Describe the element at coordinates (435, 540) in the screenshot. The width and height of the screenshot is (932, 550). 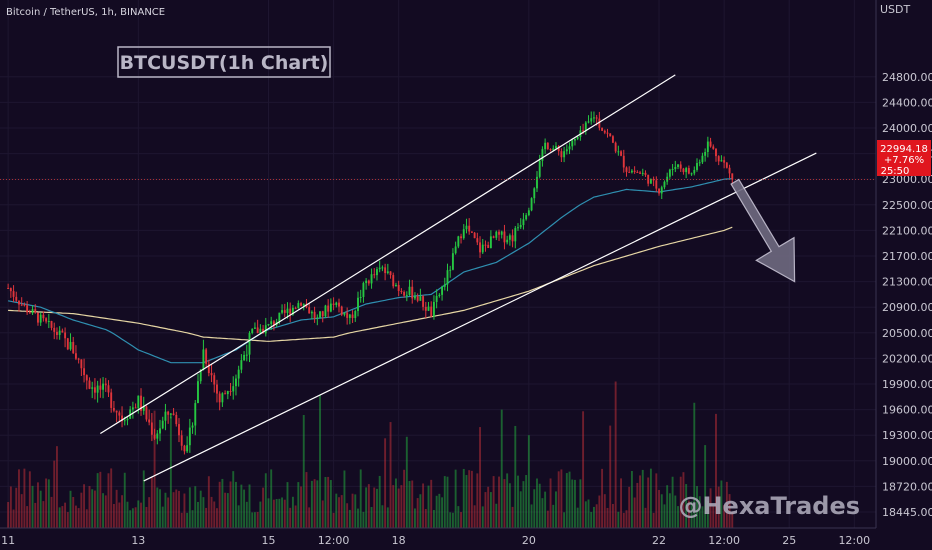
I see `x-tick-labels: 11 13 15 12:00 18 20 22 12:00 25 12:00` at that location.